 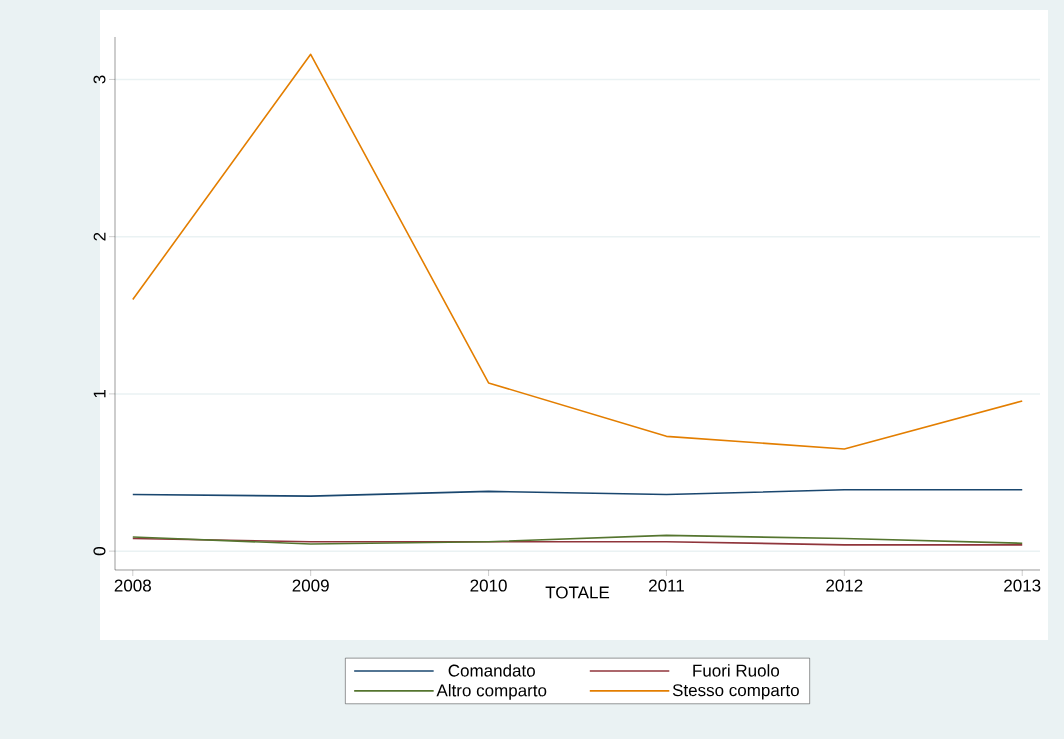 What do you see at coordinates (491, 670) in the screenshot?
I see `legend-label: Comandato` at bounding box center [491, 670].